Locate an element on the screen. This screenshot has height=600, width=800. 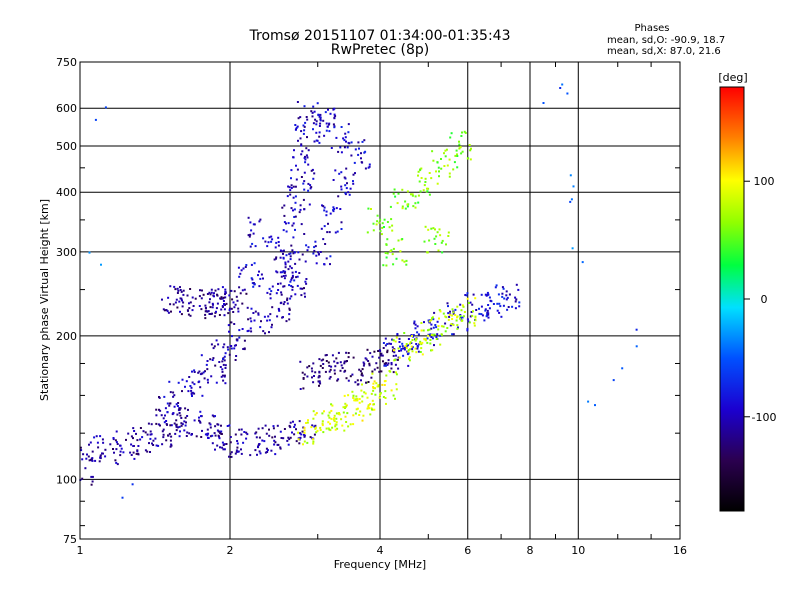
y-tick-label: 600 is located at coordinates (66, 108).